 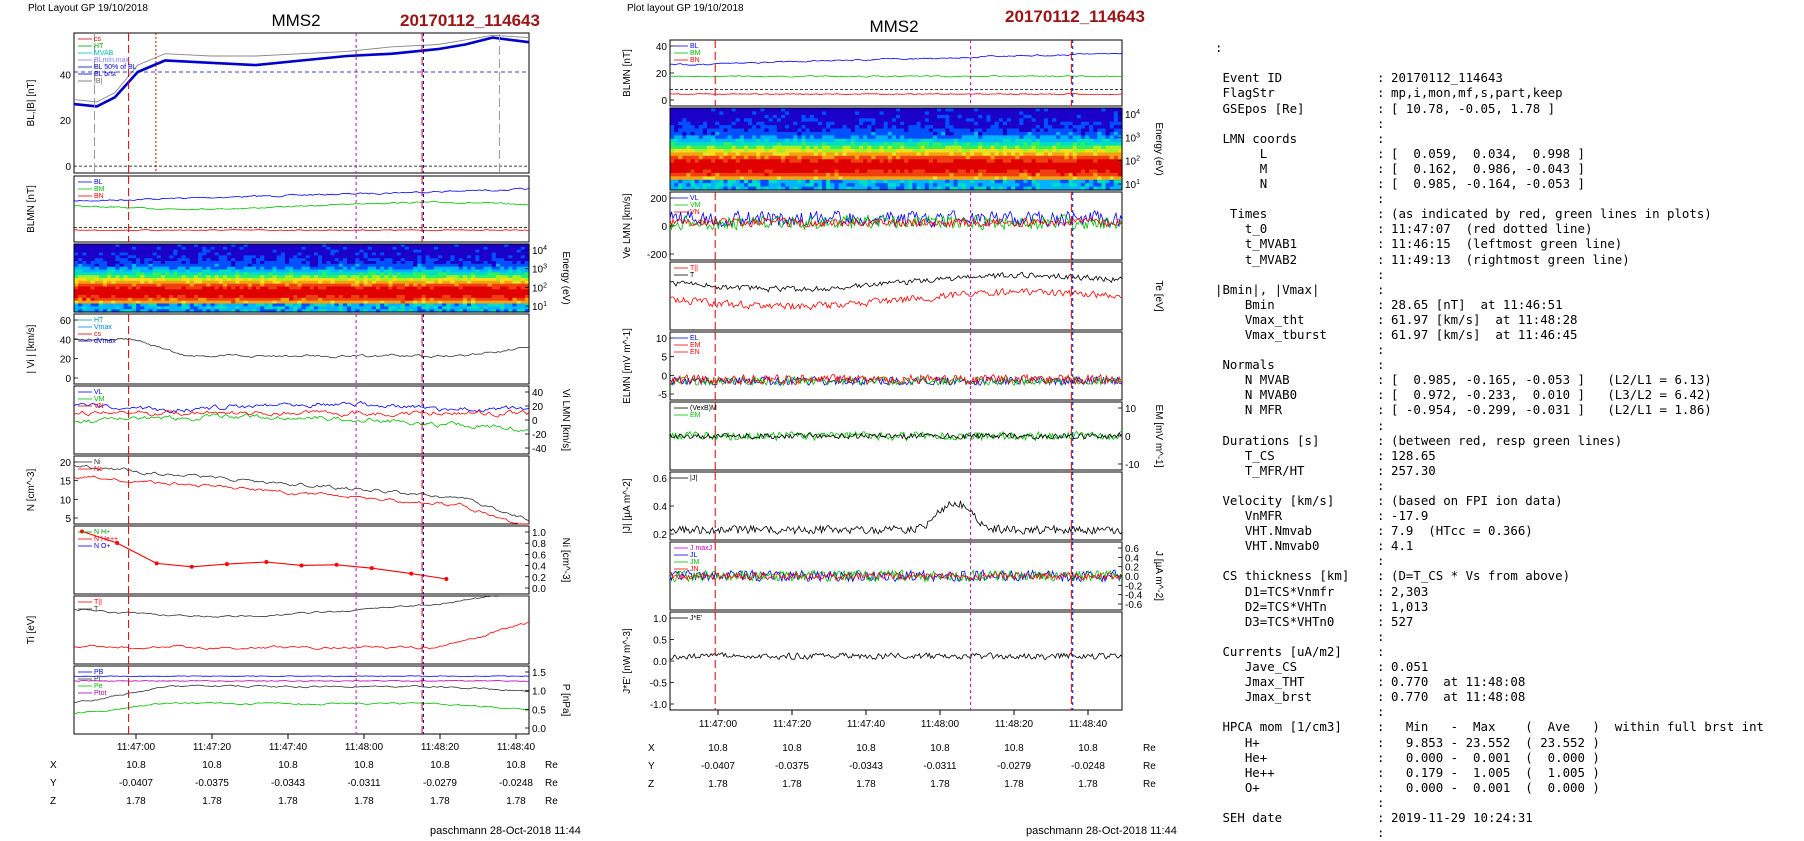 I want to click on ephemeris-value: 10.8, so click(x=440, y=765).